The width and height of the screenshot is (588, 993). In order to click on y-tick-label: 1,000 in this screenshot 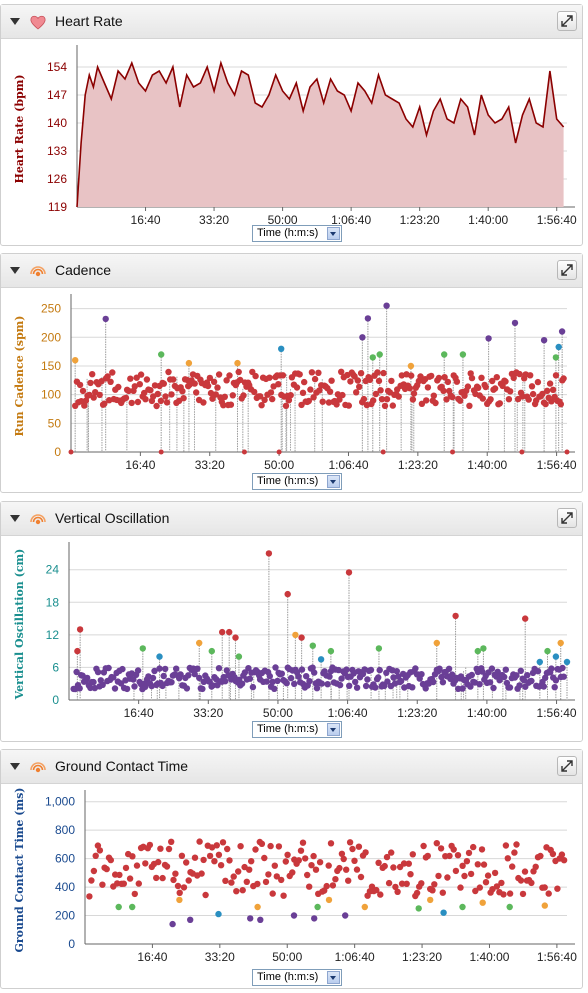, I will do `click(60, 802)`.